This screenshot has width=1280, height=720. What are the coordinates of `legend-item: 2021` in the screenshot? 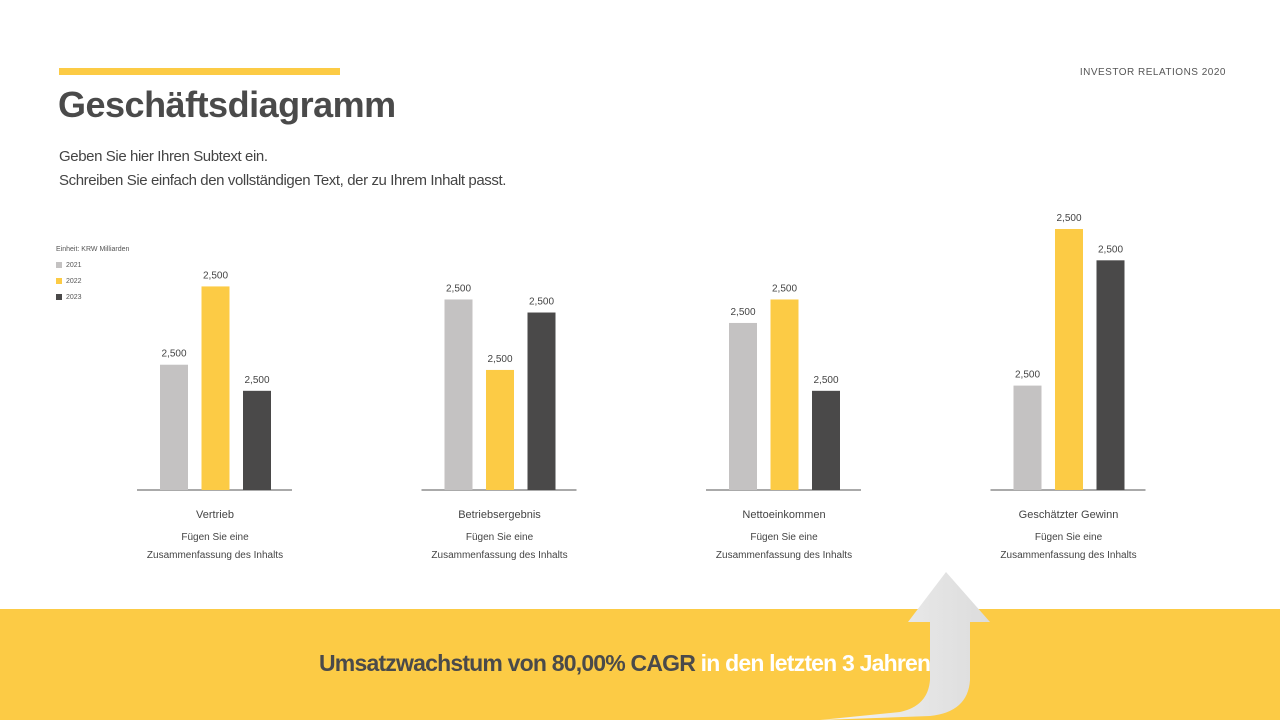 It's located at (92, 265).